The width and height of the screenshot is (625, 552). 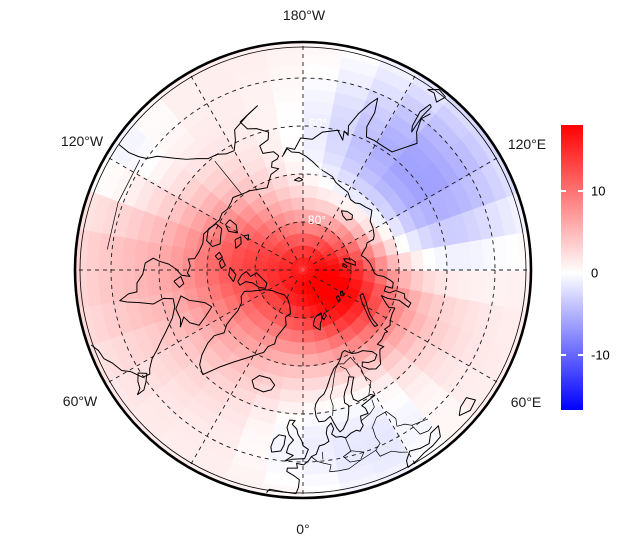 What do you see at coordinates (318, 123) in the screenshot?
I see `latitude-label: 60°` at bounding box center [318, 123].